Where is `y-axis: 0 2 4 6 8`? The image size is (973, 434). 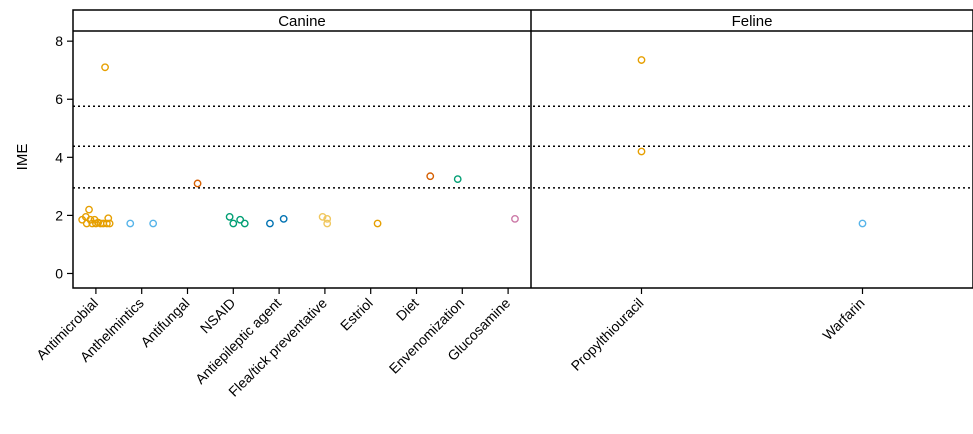
y-axis: 0 2 4 6 8 is located at coordinates (64, 157).